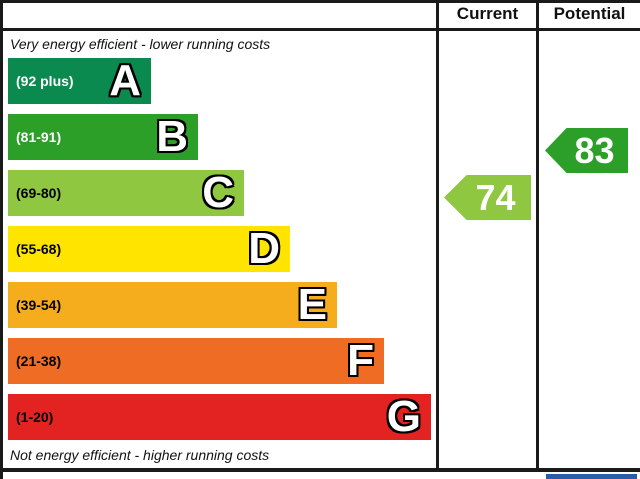 The width and height of the screenshot is (640, 479). I want to click on band-c-range: (69-80), so click(39, 193).